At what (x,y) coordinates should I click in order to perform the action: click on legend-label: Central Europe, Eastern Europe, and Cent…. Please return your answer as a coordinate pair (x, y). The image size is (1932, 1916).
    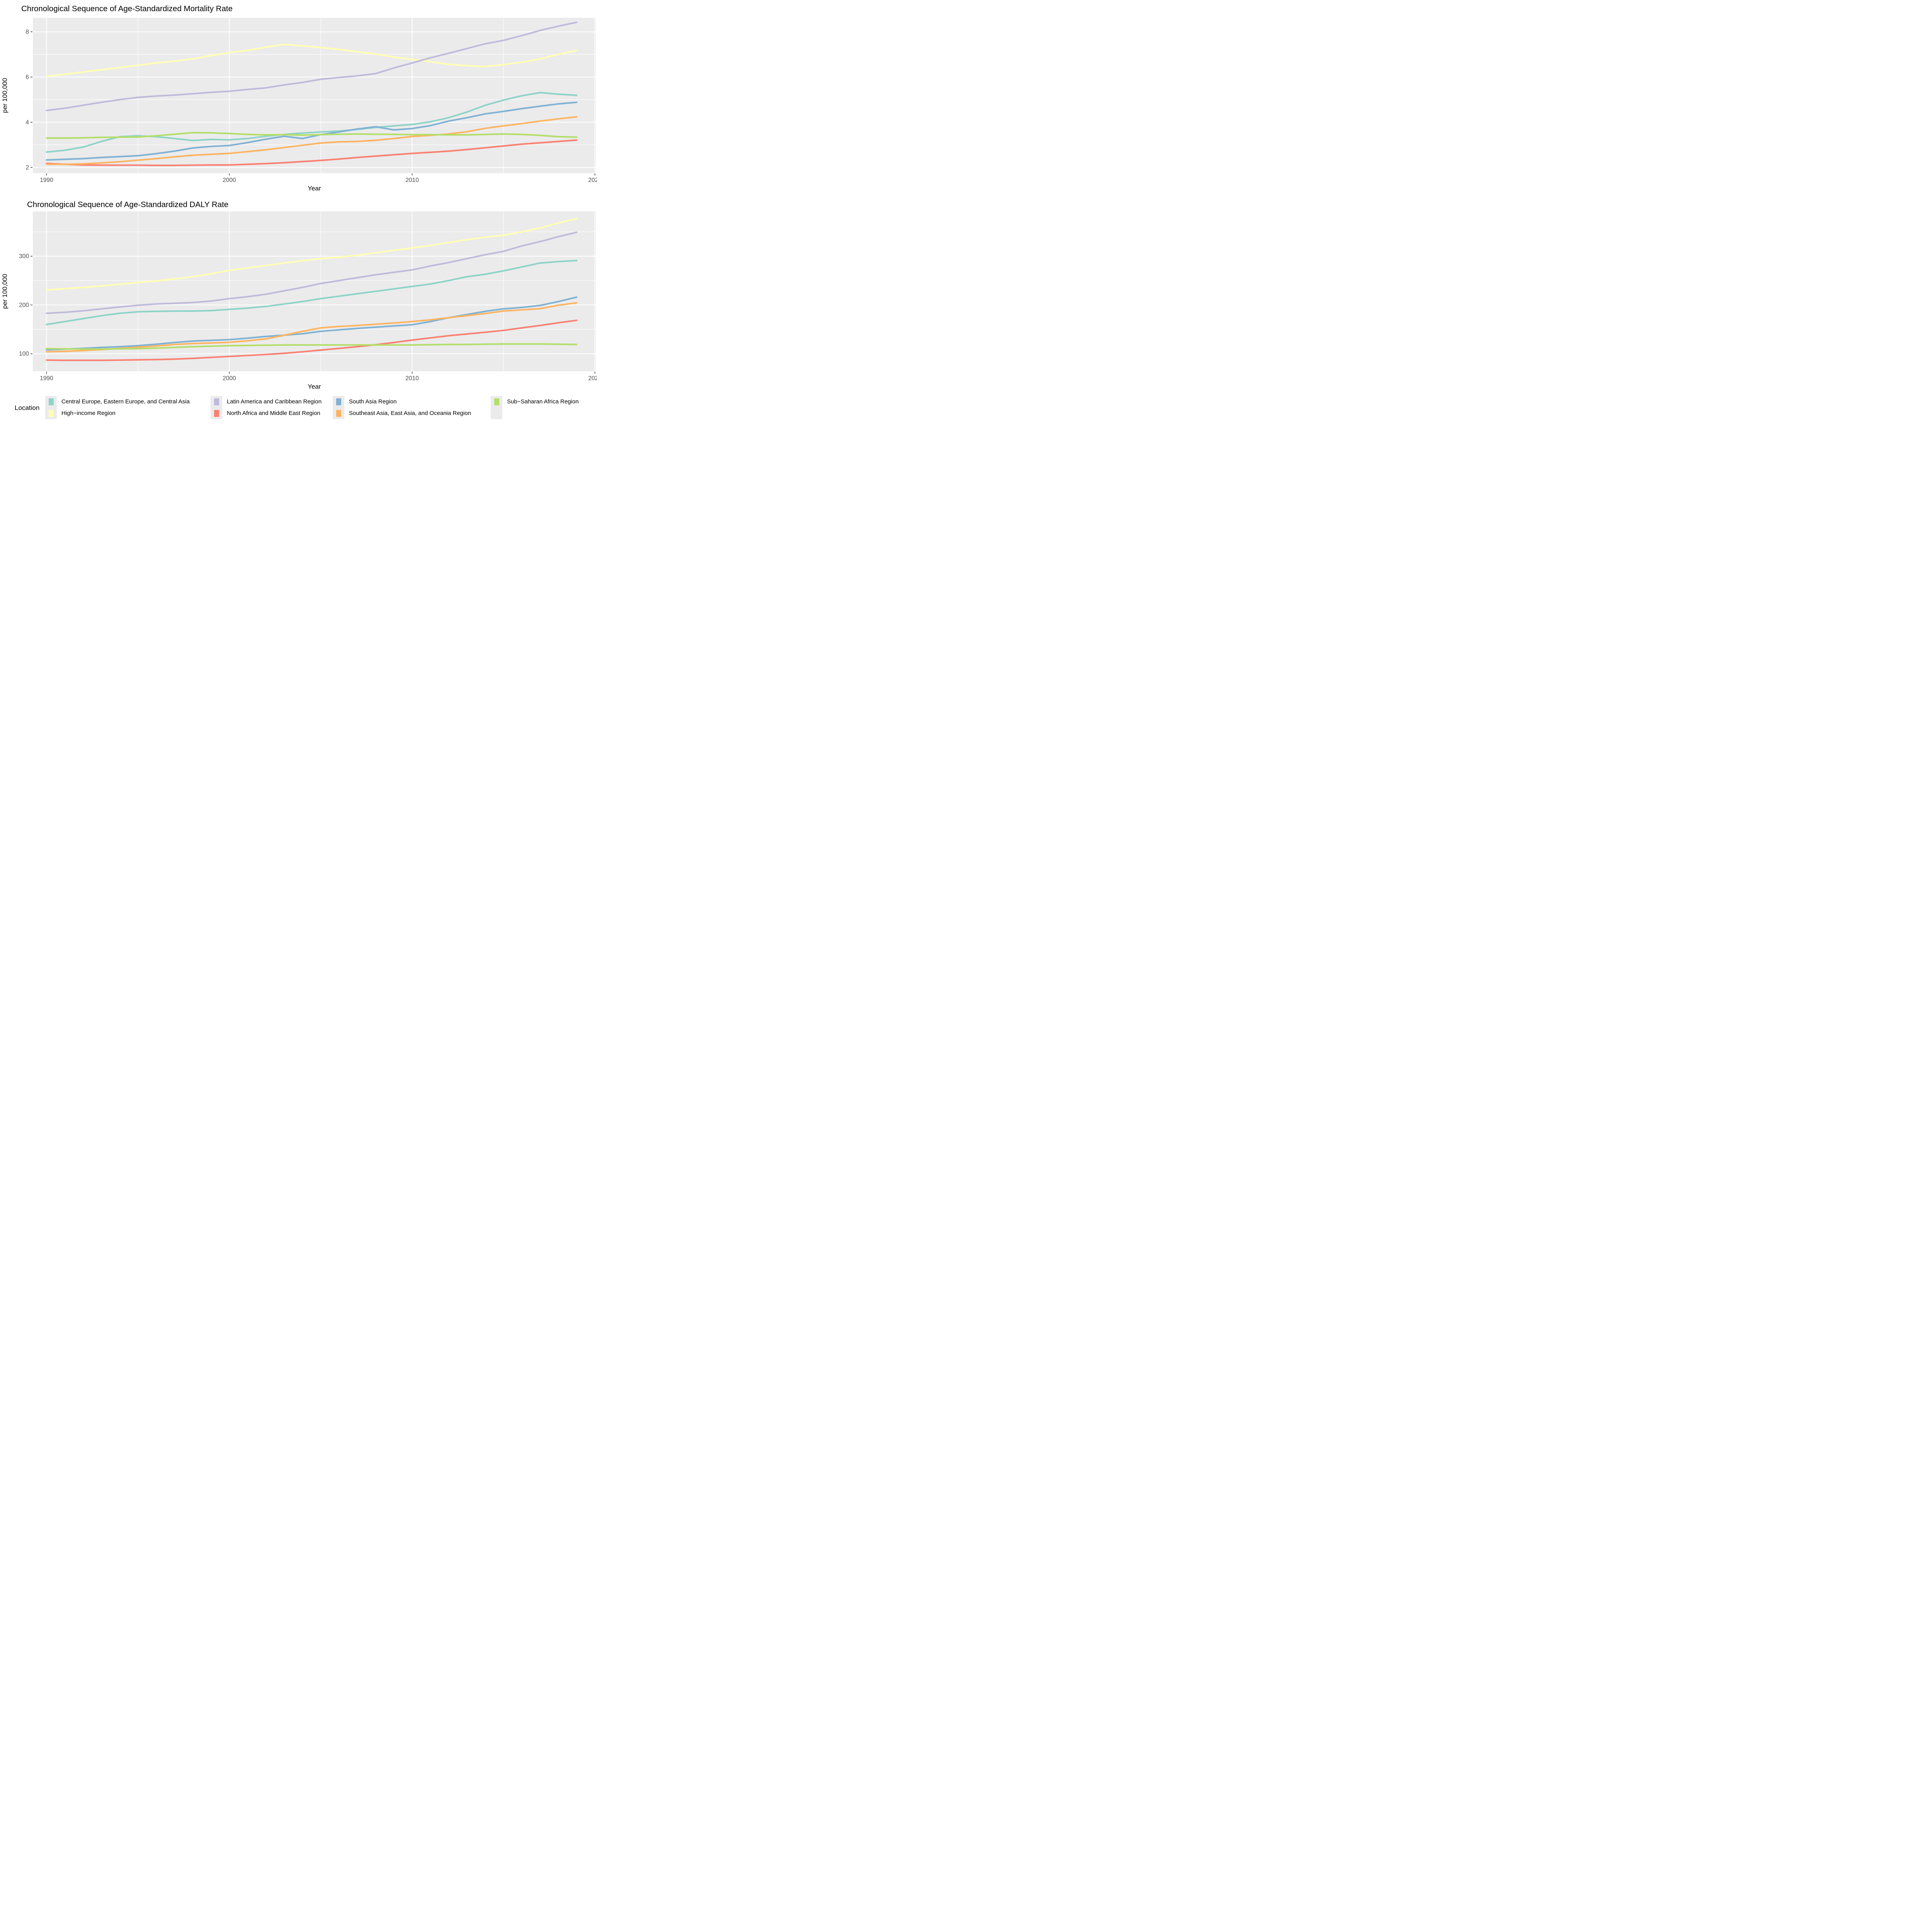
    Looking at the image, I should click on (126, 401).